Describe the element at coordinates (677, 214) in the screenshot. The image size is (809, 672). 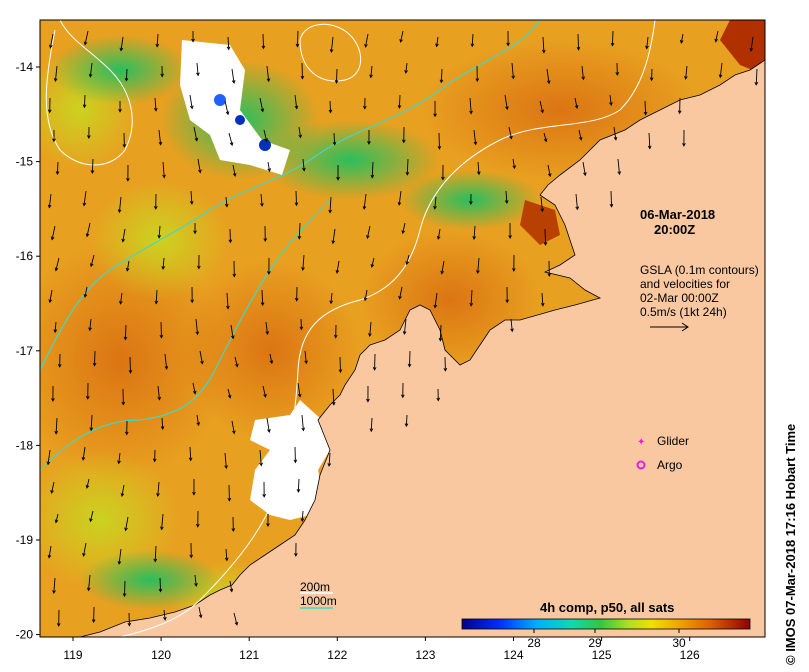
I see `annotation-date: 06-Mar-2018` at that location.